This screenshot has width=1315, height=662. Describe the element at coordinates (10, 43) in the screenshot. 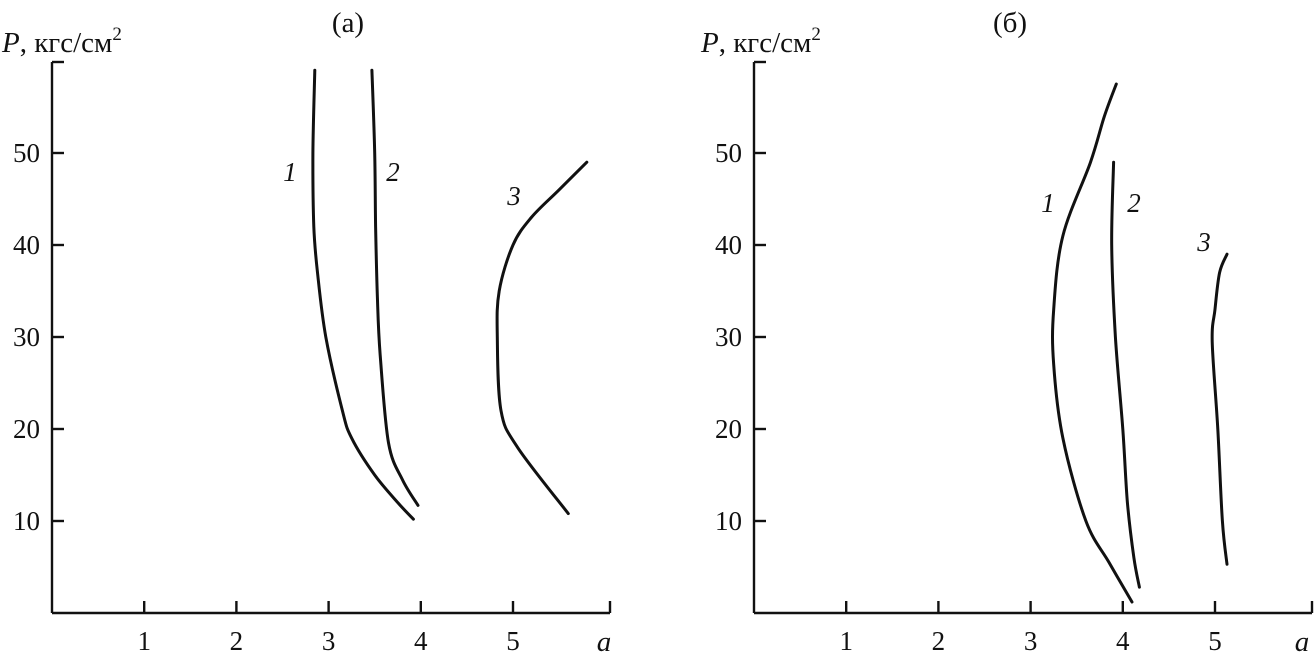

I see `panel-a-y-axis-variable: P` at that location.